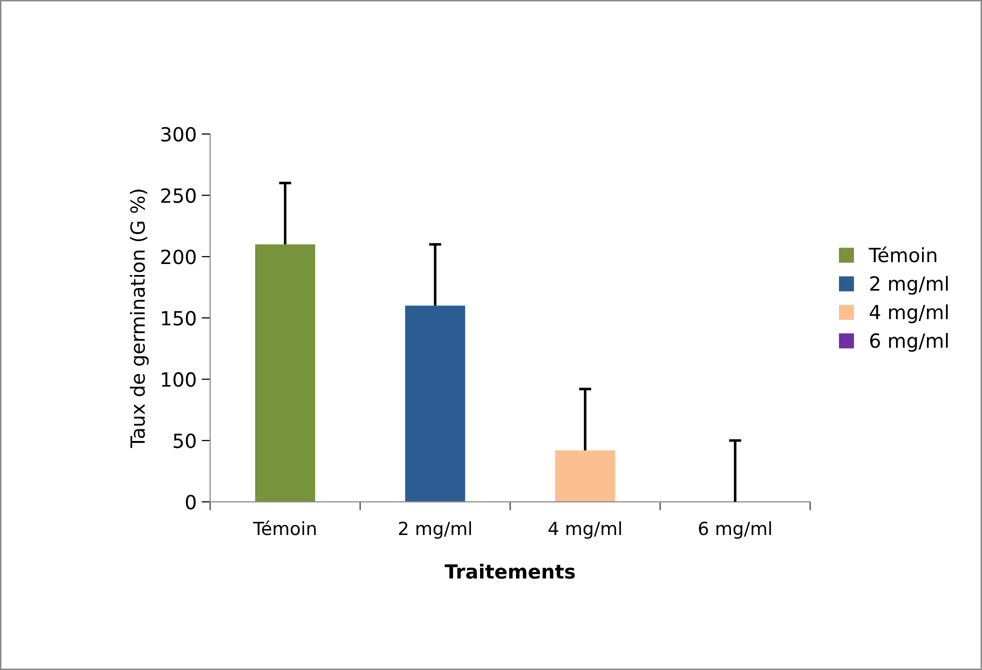  Describe the element at coordinates (584, 530) in the screenshot. I see `x-tick-label: 4 mg/ml` at that location.